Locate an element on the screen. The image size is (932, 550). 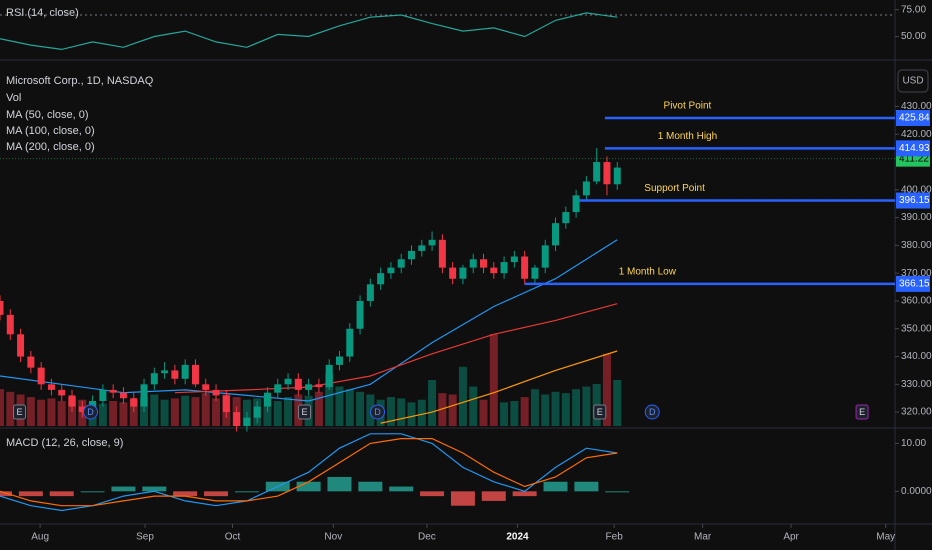
y-tick-label: 380.00 is located at coordinates (916, 245).